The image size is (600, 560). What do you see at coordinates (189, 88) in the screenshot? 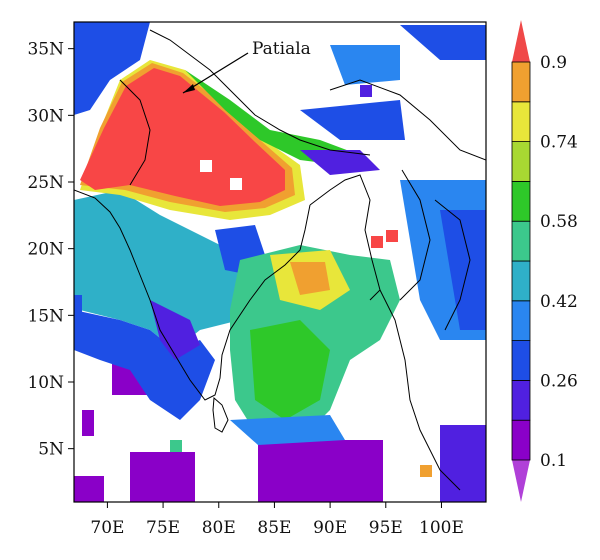
I see `patiala-arrowhead` at bounding box center [189, 88].